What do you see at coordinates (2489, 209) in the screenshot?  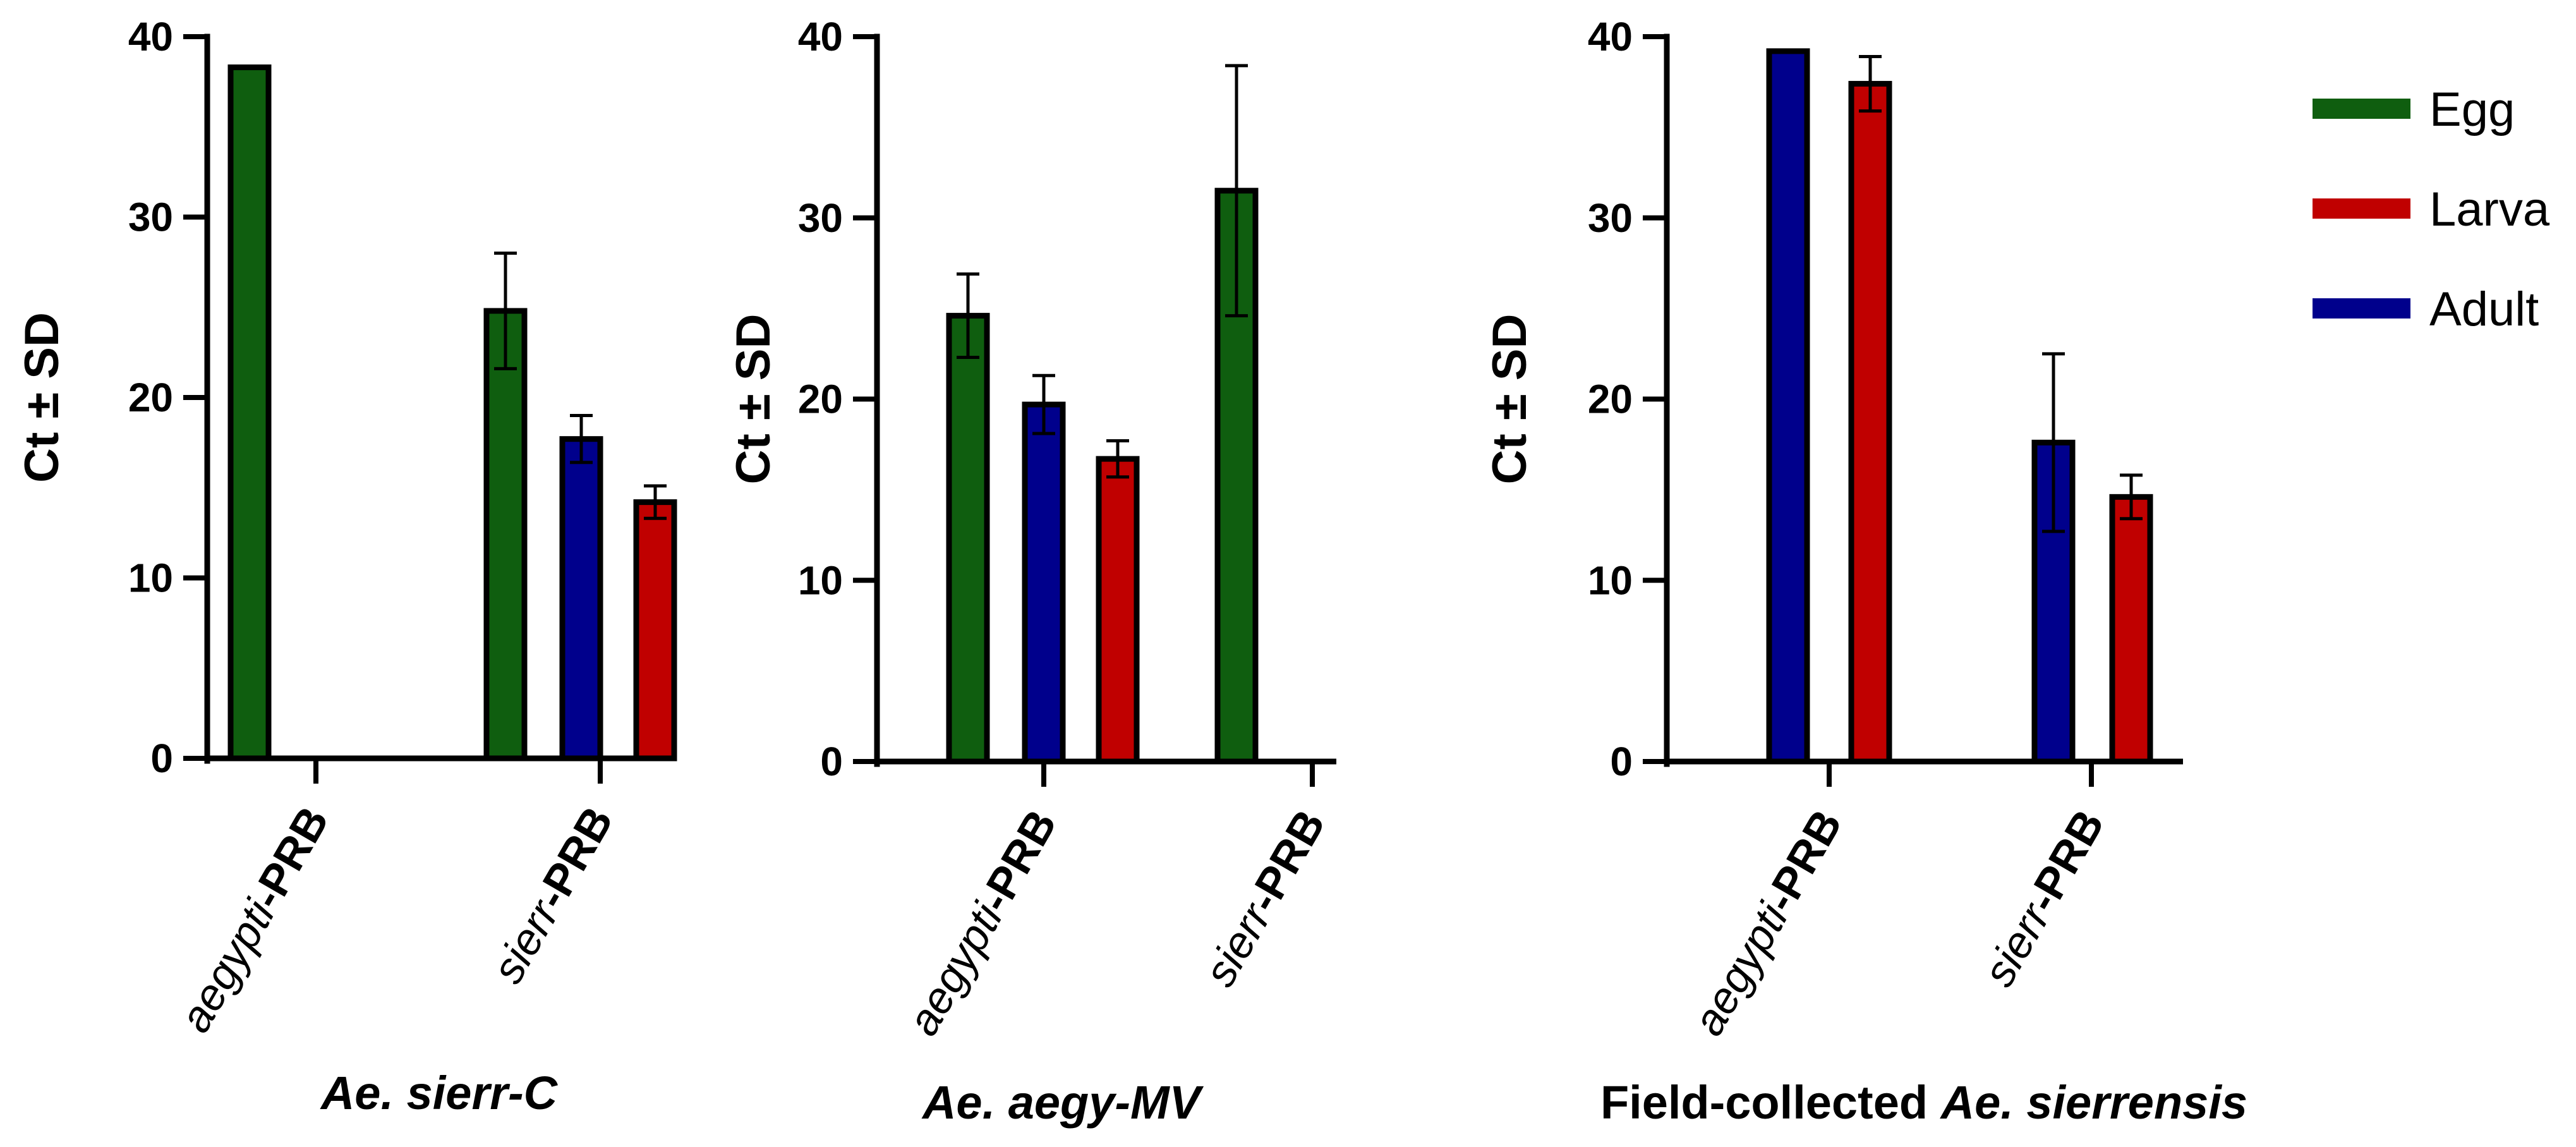 I see `legend-label-larva: Larva` at bounding box center [2489, 209].